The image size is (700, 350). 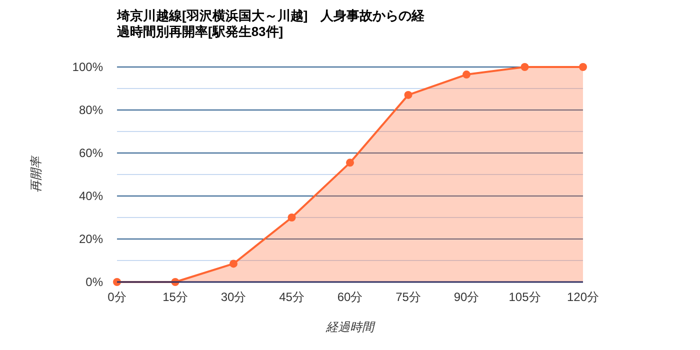 I want to click on x-axis-title: 経過時間, so click(x=350, y=327).